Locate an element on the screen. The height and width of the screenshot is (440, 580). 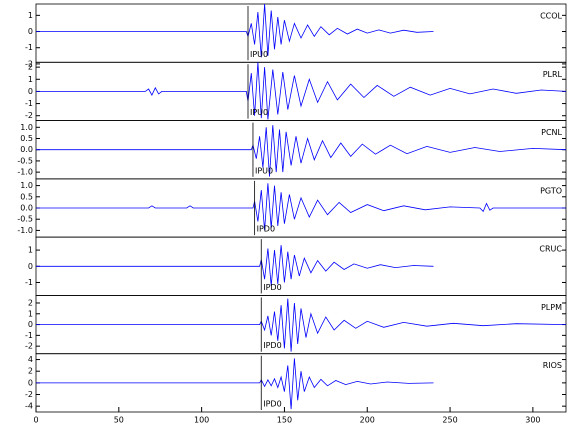
x-tick-label: 250 is located at coordinates (449, 420).